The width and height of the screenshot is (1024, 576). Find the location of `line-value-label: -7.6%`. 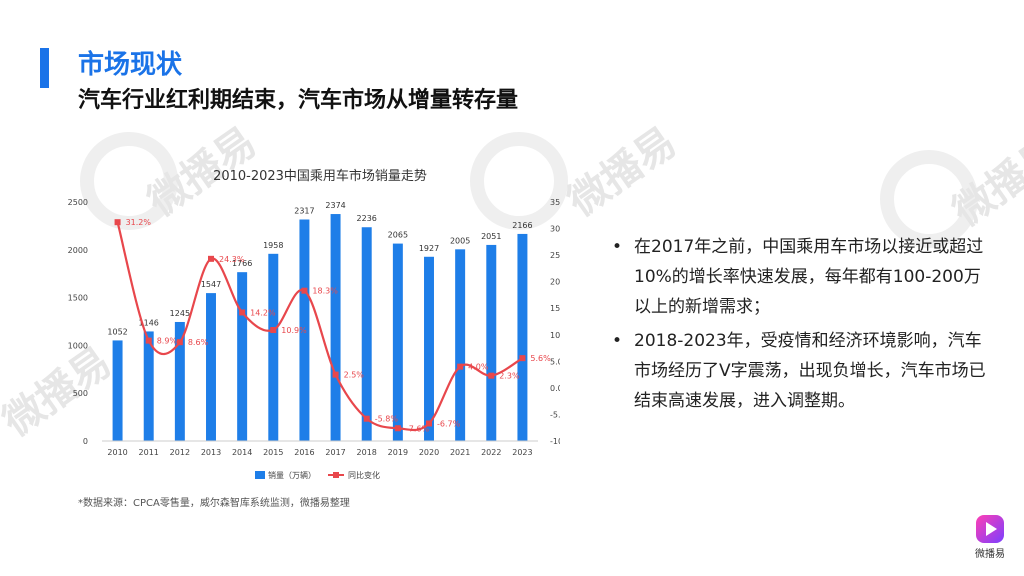

line-value-label: -7.6% is located at coordinates (418, 428).